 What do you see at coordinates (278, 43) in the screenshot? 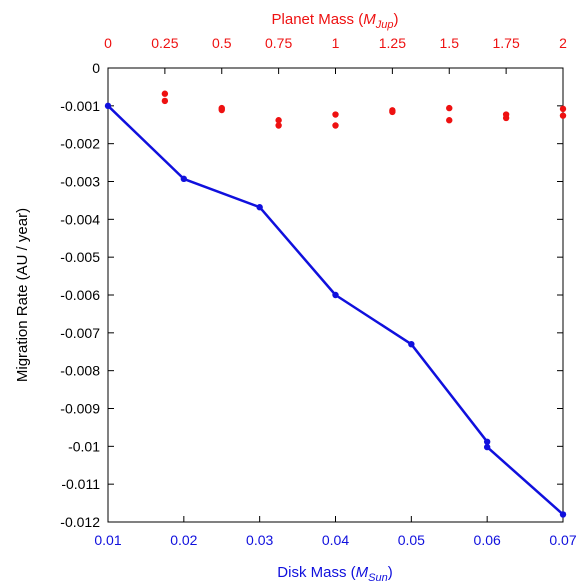
I see `top-tick-label: 0.75` at bounding box center [278, 43].